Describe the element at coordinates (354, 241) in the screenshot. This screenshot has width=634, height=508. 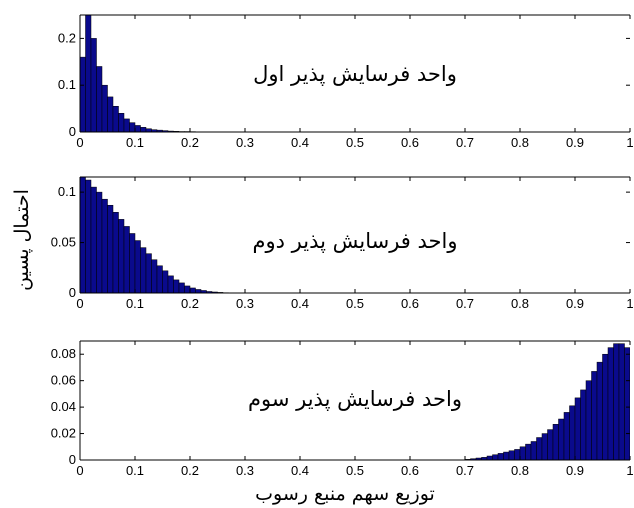
I see `panel-label: واحد فرسایش پذیر دوم` at that location.